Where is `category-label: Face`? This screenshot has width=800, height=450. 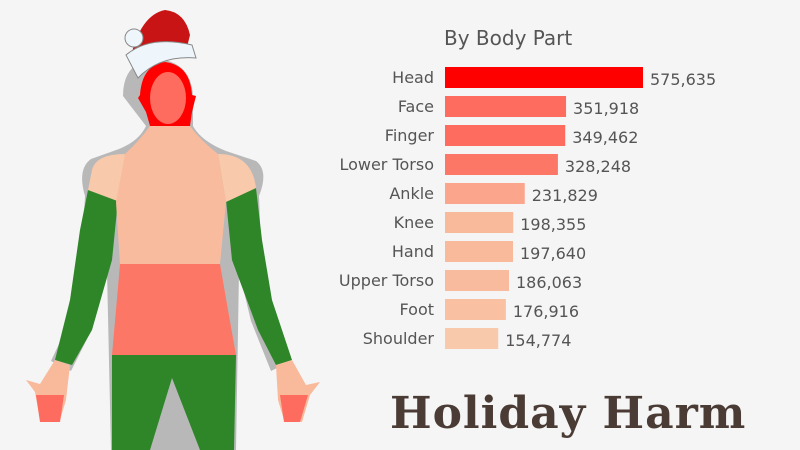
category-label: Face is located at coordinates (416, 106).